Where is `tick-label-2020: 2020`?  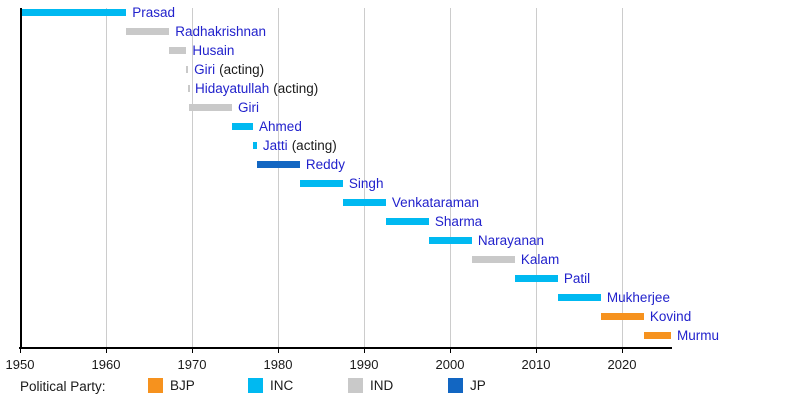 tick-label-2020: 2020 is located at coordinates (622, 364).